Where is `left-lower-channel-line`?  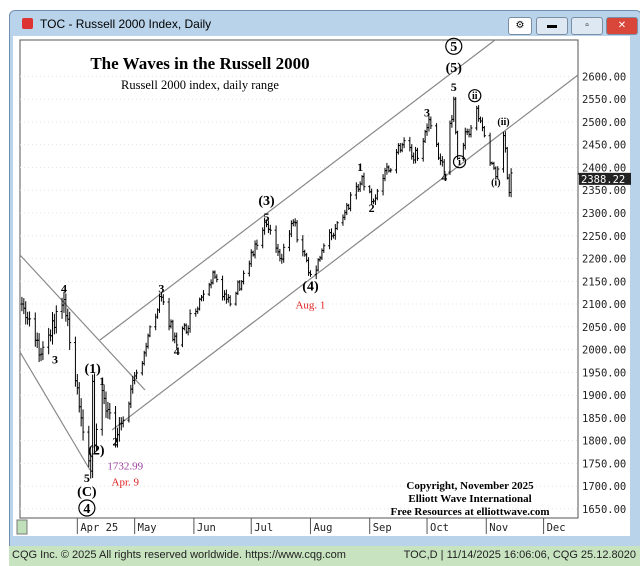 left-lower-channel-line is located at coordinates (55, 411).